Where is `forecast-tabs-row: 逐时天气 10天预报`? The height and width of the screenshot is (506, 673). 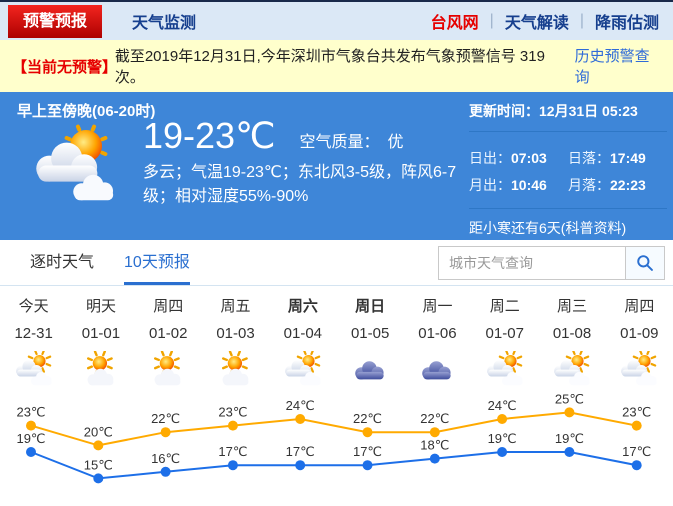 forecast-tabs-row: 逐时天气 10天预报 is located at coordinates (336, 263).